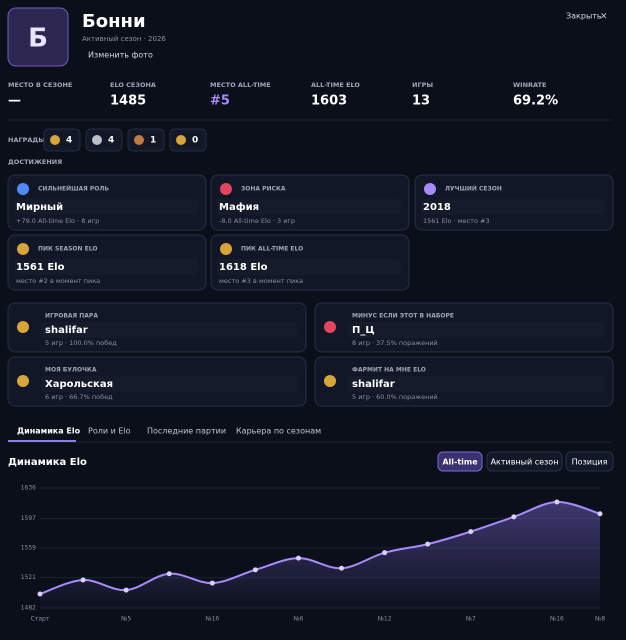 This screenshot has width=626, height=640. Describe the element at coordinates (535, 101) in the screenshot. I see `stat-value: 69.2%` at that location.